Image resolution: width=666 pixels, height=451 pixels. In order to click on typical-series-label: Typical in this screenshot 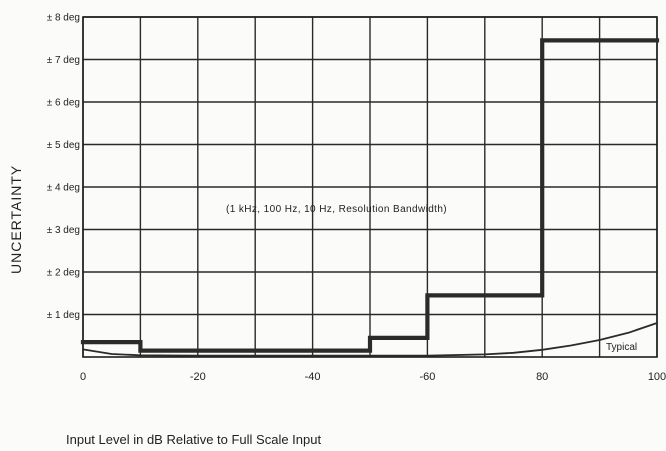, I will do `click(622, 347)`.